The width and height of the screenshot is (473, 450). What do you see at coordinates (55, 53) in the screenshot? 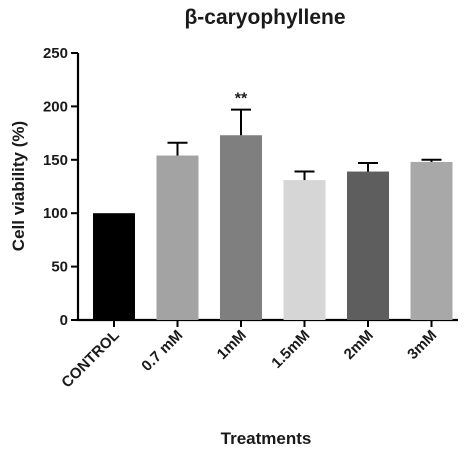
I see `y-tick-label: 250` at bounding box center [55, 53].